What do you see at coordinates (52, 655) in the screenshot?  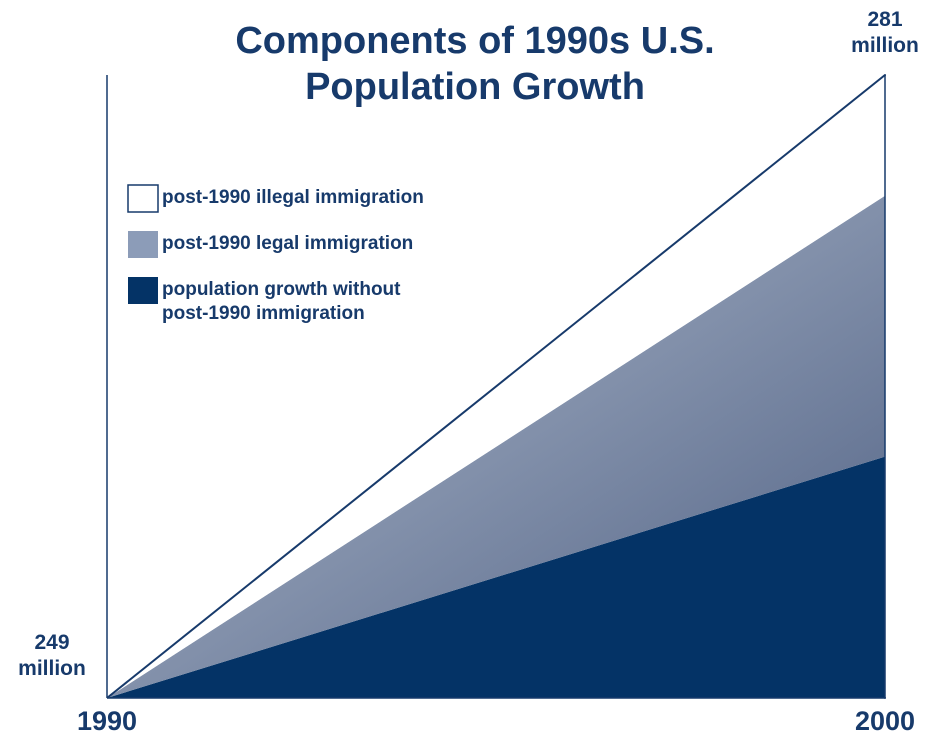 I see `y-tick-label: 249 million` at bounding box center [52, 655].